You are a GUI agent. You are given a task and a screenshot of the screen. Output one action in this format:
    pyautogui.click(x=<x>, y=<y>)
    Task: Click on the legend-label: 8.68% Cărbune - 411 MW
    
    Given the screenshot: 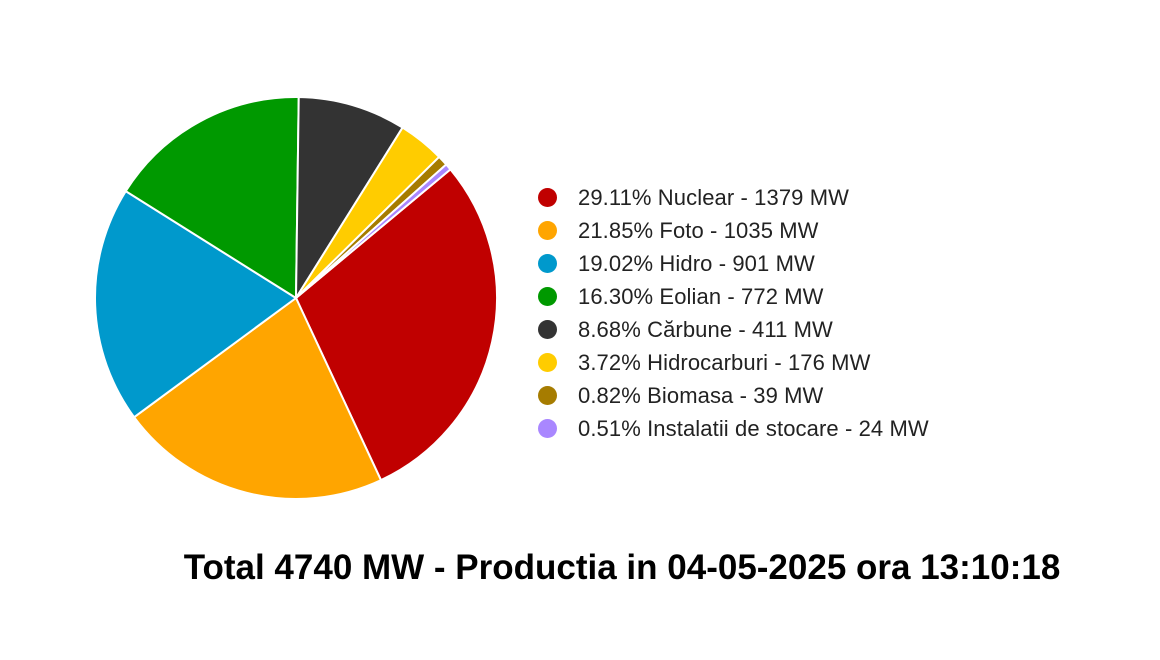 What is the action you would take?
    pyautogui.click(x=705, y=329)
    